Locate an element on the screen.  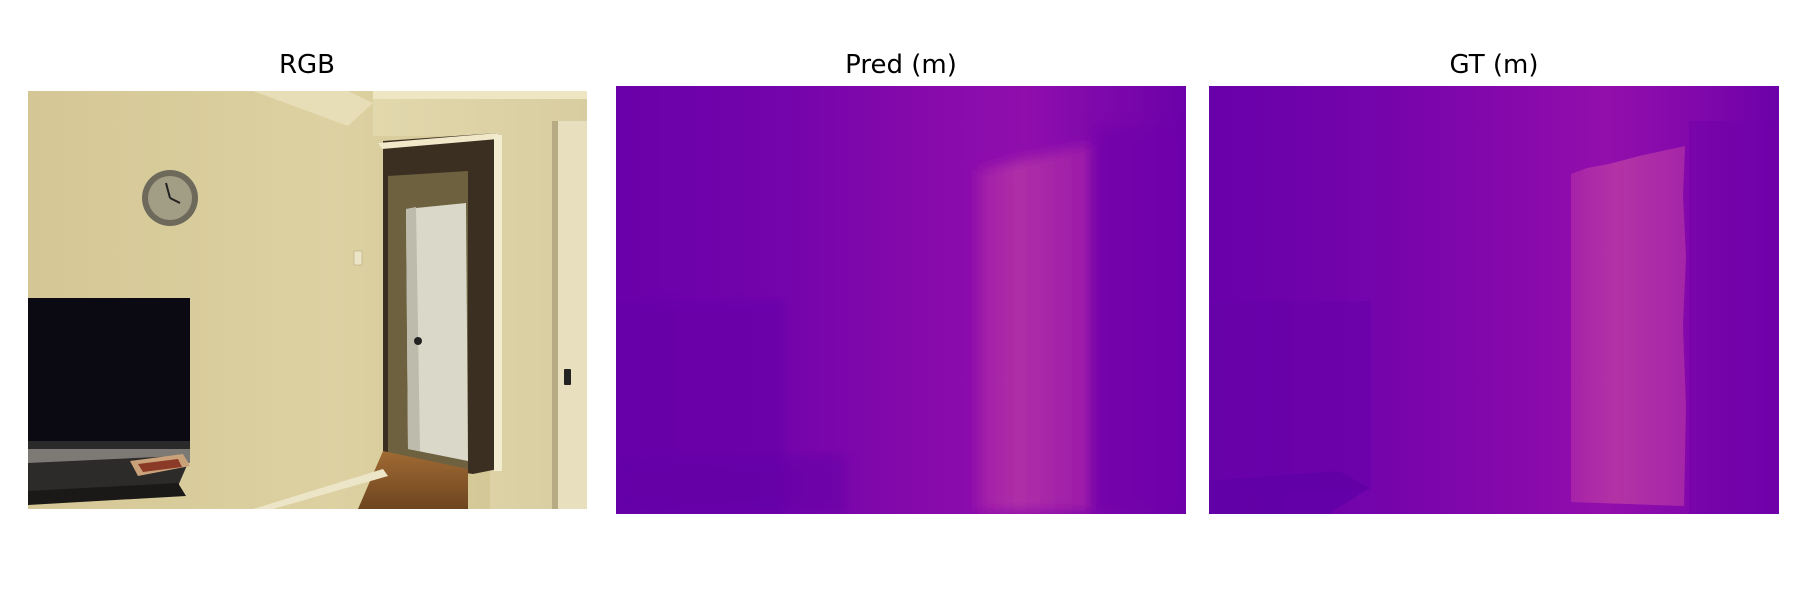
pred-panel-title: Pred (m) is located at coordinates (901, 65).